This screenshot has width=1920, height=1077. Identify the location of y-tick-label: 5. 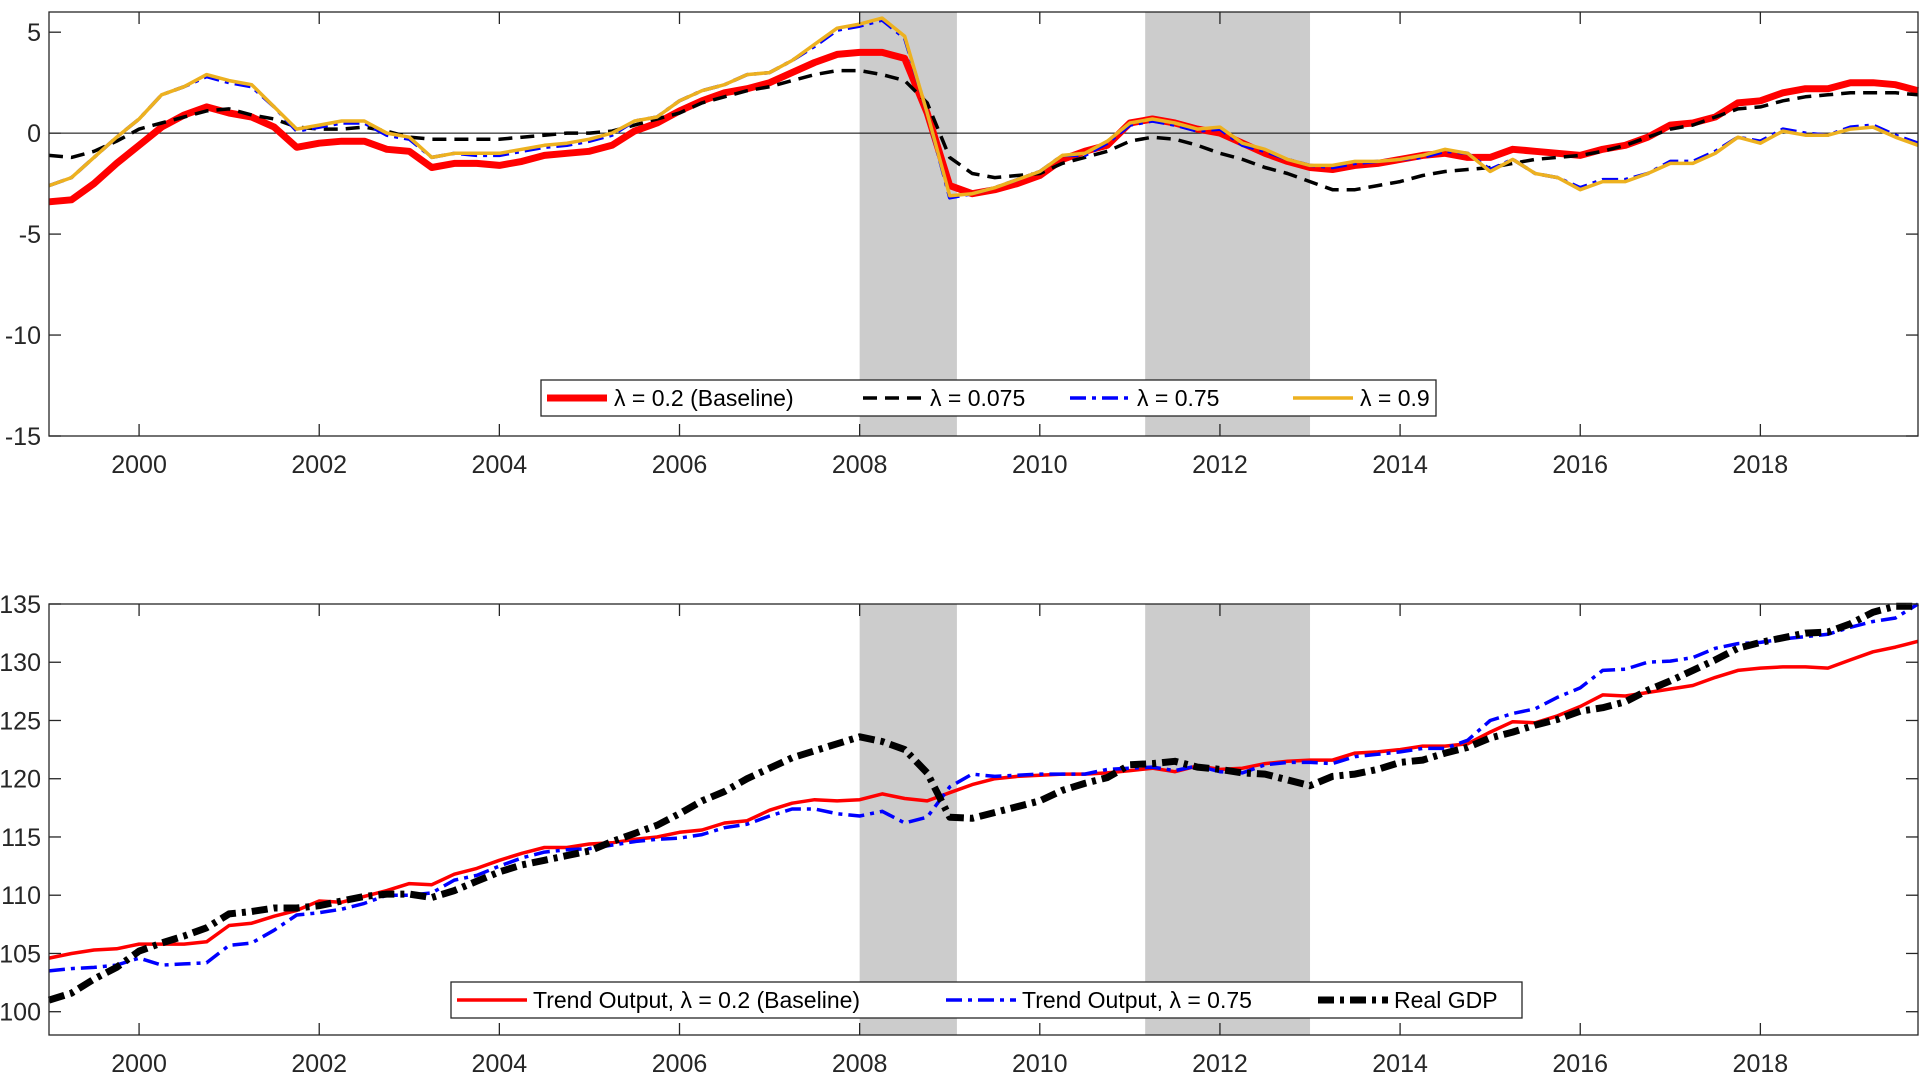
(34, 33).